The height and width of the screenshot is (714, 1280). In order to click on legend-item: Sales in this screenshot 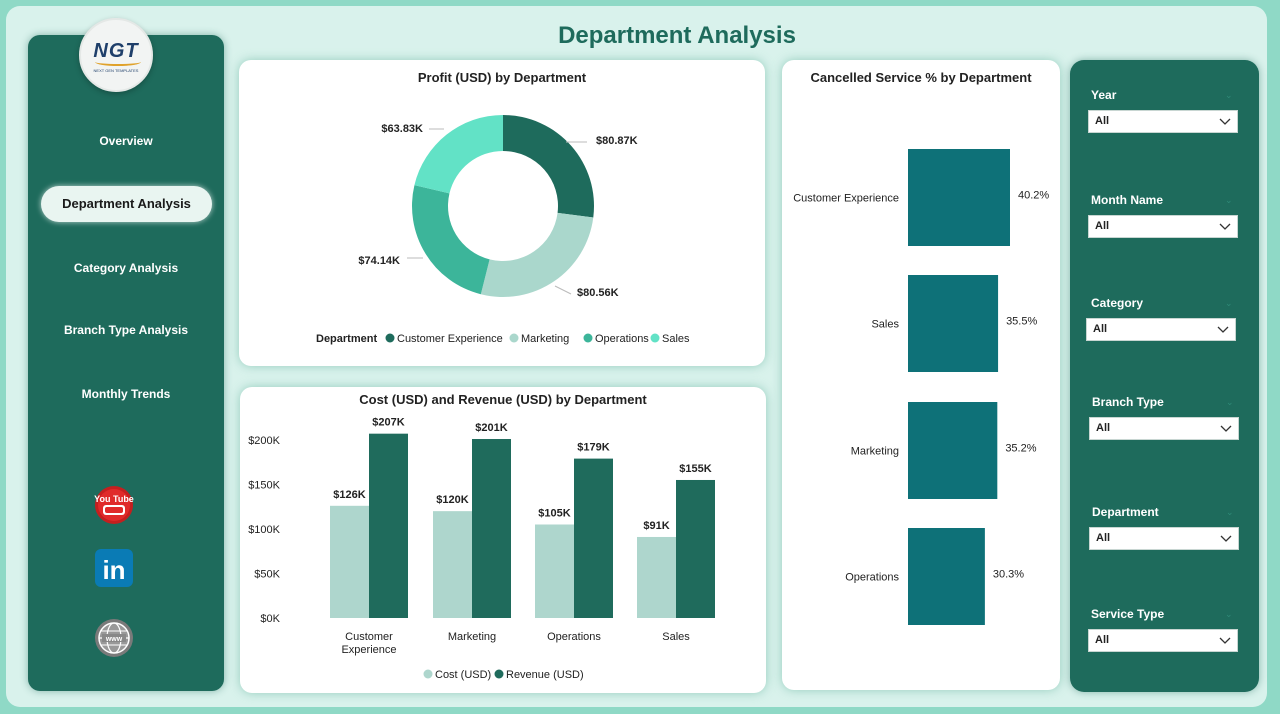, I will do `click(676, 339)`.